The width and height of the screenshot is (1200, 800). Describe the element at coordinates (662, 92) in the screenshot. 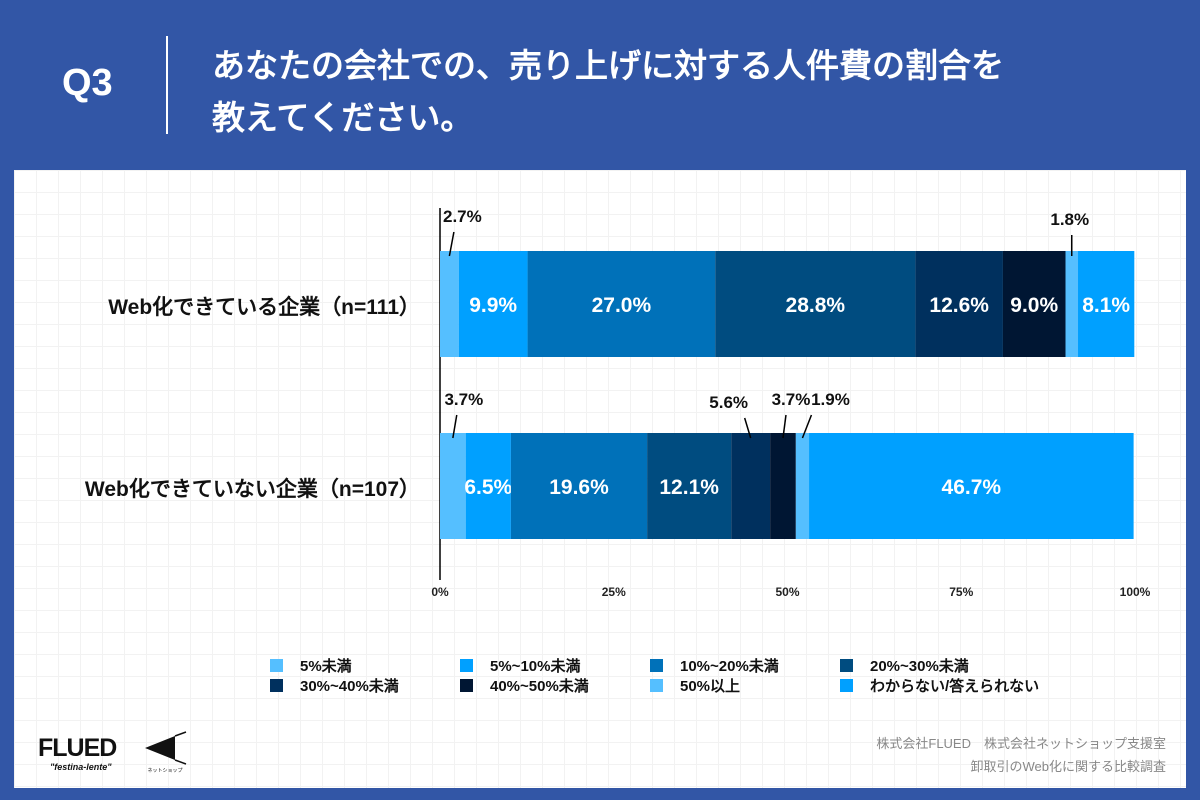

I see `page-title: あなたの会社での、売り上げに対する人件費の割合を 教えてください。` at that location.